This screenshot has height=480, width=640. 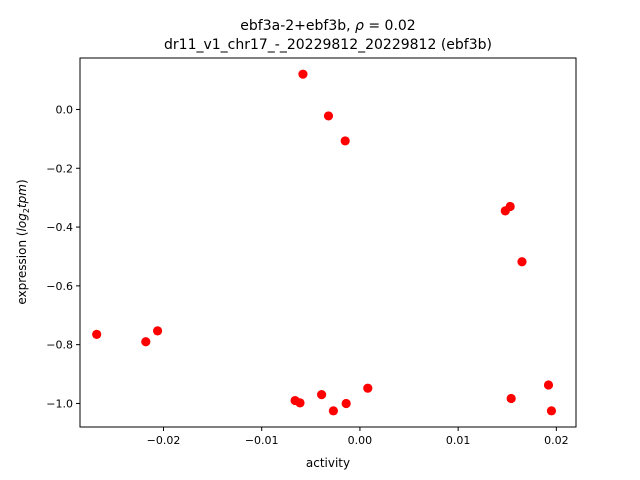 What do you see at coordinates (164, 440) in the screenshot?
I see `x-tick-label: −0.02` at bounding box center [164, 440].